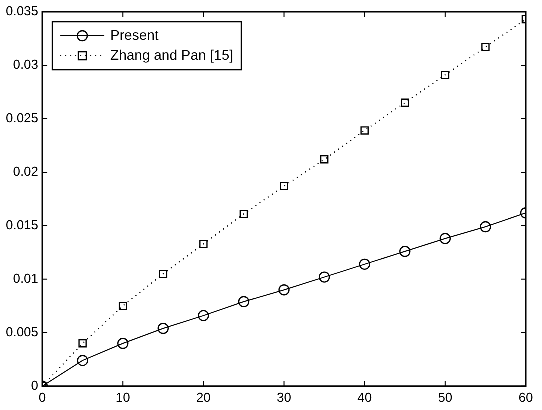 This screenshot has width=542, height=410. What do you see at coordinates (22, 118) in the screenshot?
I see `y-tick-label: 0.025` at bounding box center [22, 118].